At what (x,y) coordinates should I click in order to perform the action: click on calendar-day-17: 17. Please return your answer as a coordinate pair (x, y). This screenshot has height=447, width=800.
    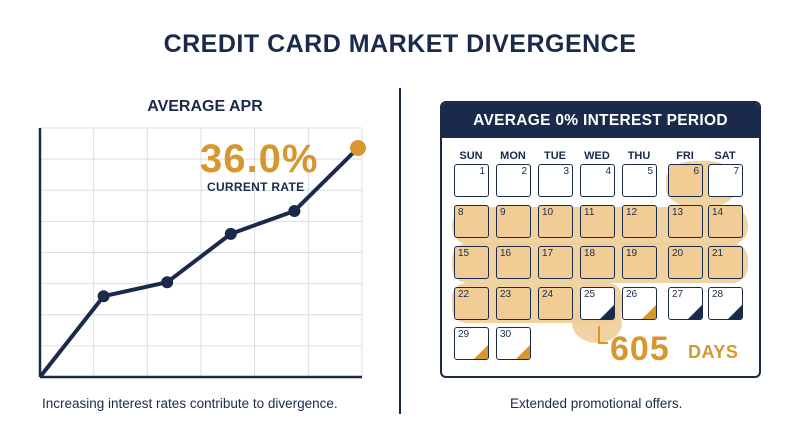
    Looking at the image, I should click on (555, 262).